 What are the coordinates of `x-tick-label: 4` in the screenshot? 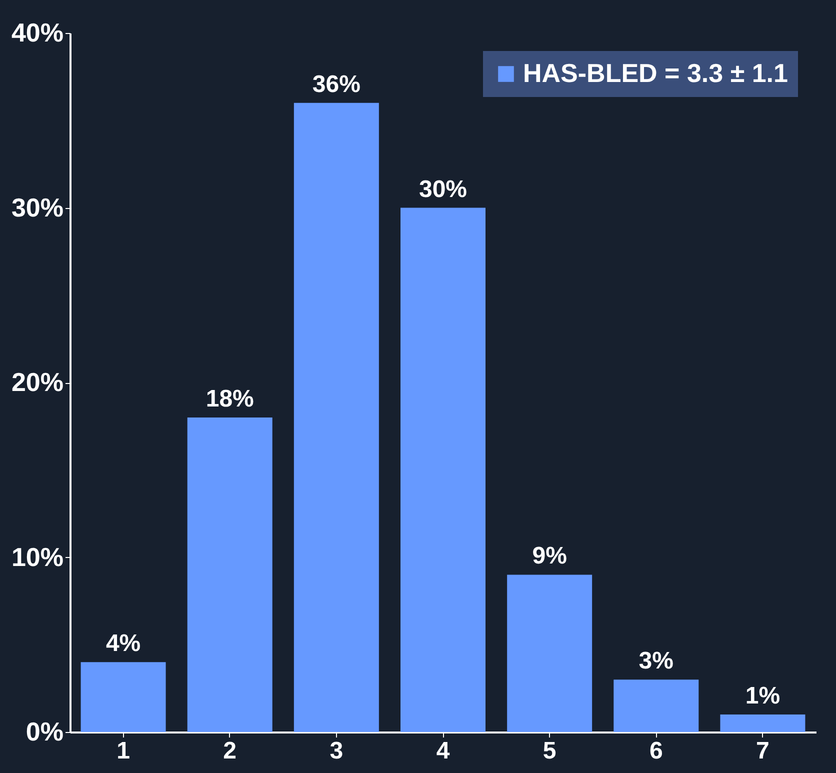 It's located at (443, 751).